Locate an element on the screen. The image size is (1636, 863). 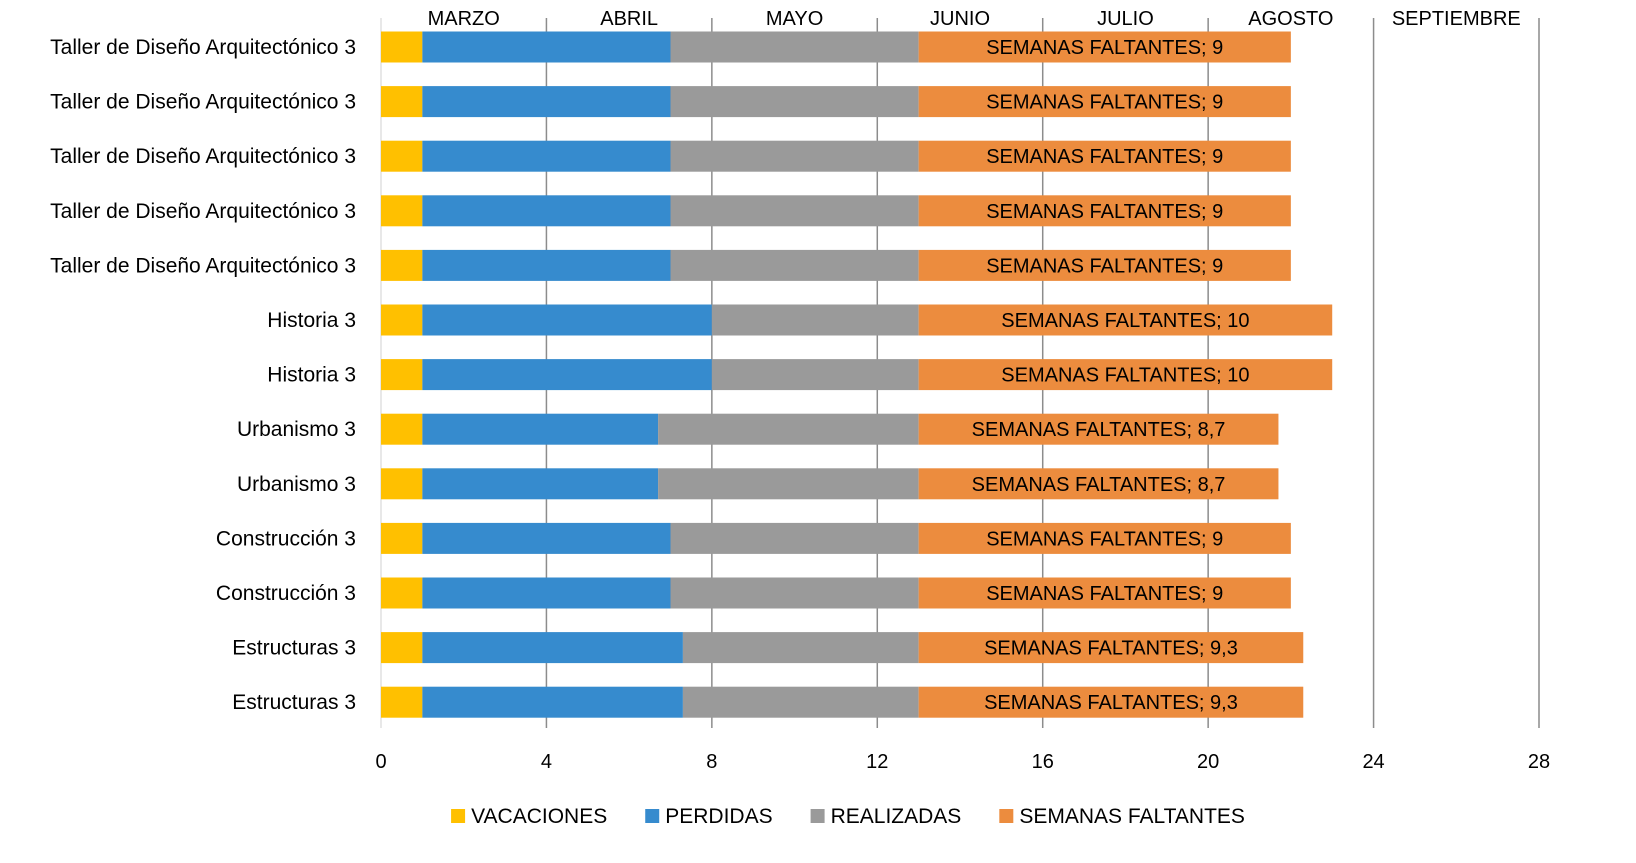
x-tick-label-28: 28 is located at coordinates (1539, 762).